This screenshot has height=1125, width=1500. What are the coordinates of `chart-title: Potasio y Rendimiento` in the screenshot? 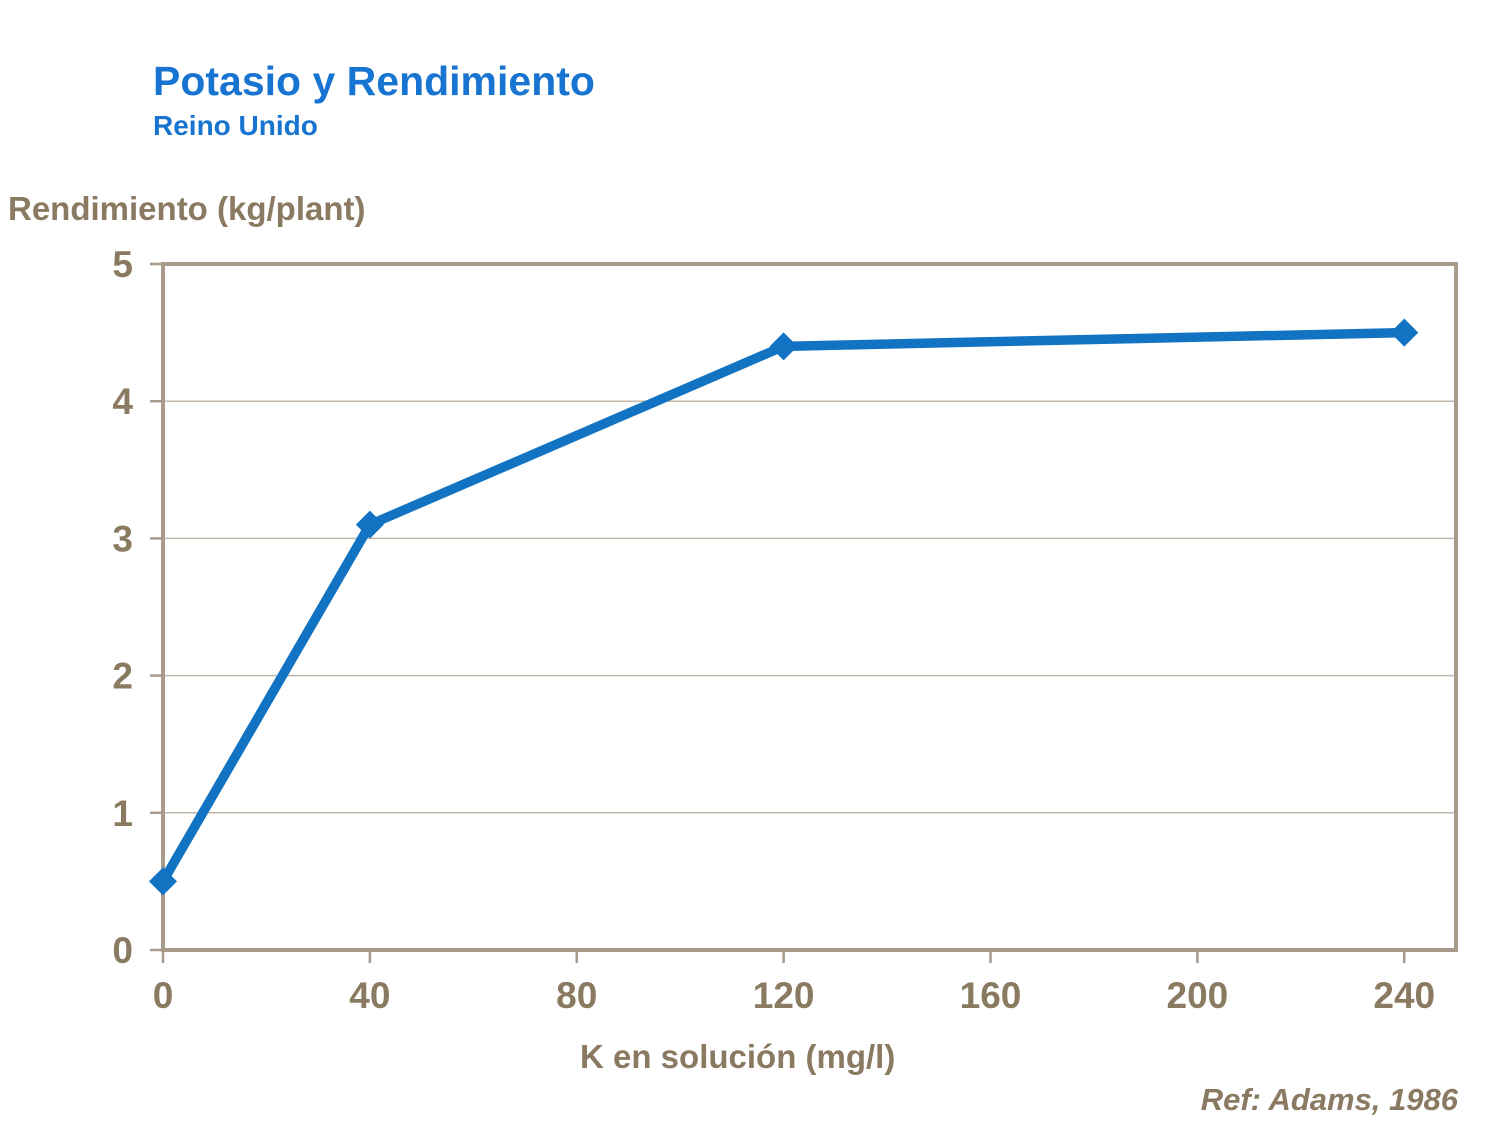 It's located at (374, 81).